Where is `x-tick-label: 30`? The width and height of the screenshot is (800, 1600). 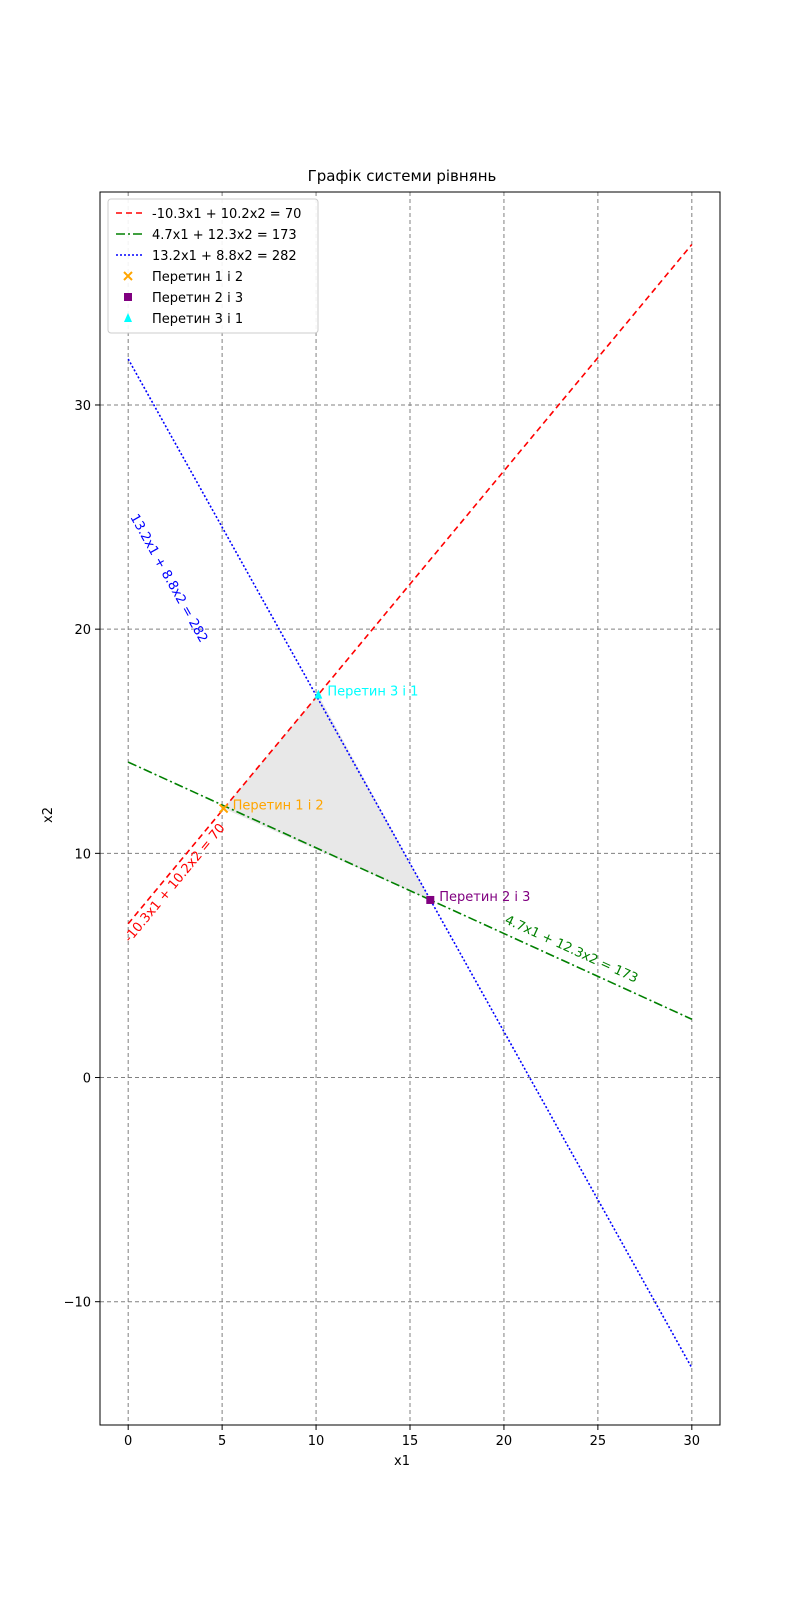 x-tick-label: 30 is located at coordinates (692, 1441).